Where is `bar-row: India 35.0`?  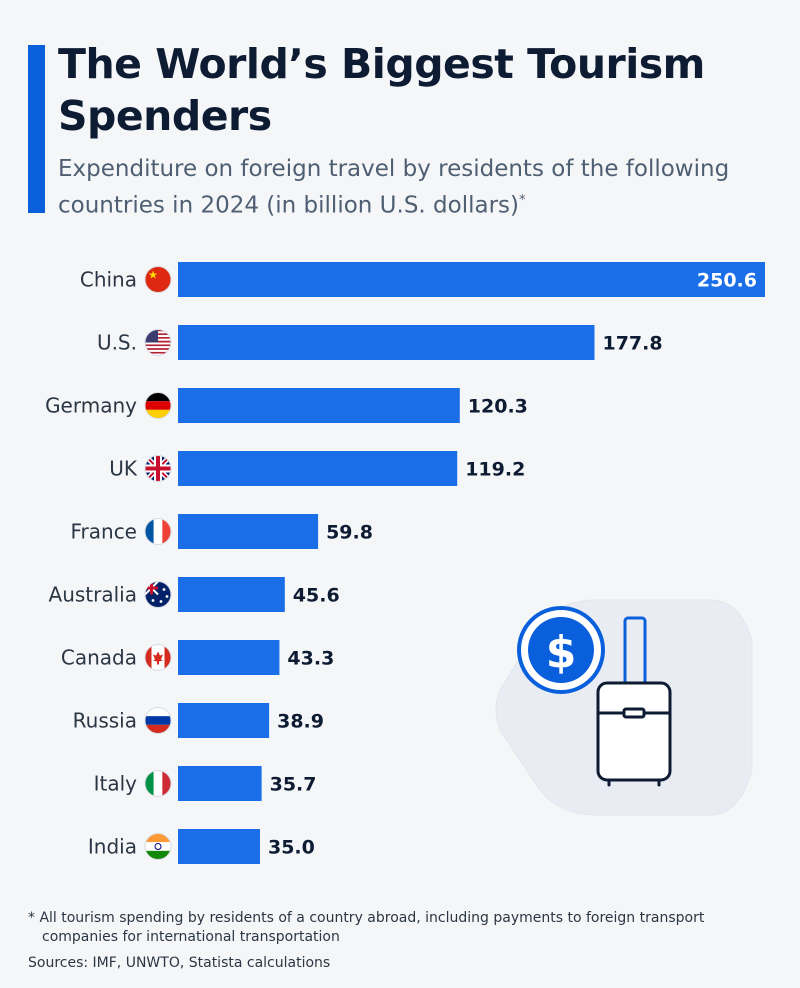
bar-row: India 35.0 is located at coordinates (201, 846).